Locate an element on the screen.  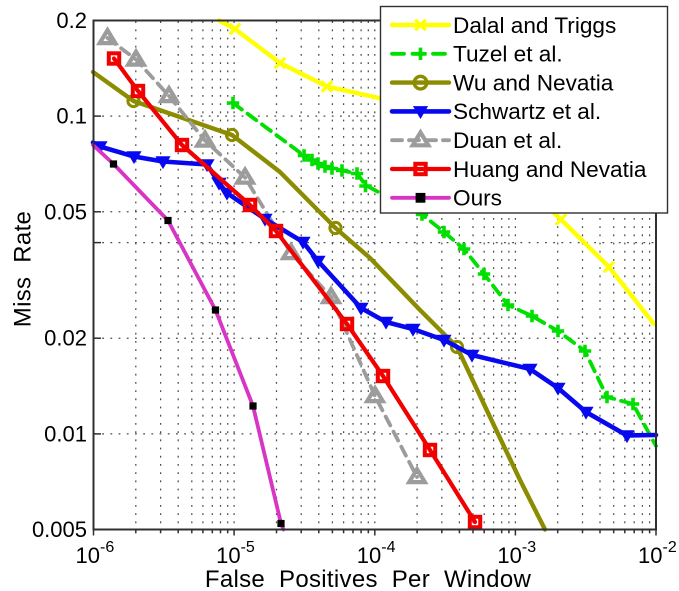
svg-text: Duan et al. is located at coordinates (507, 140).